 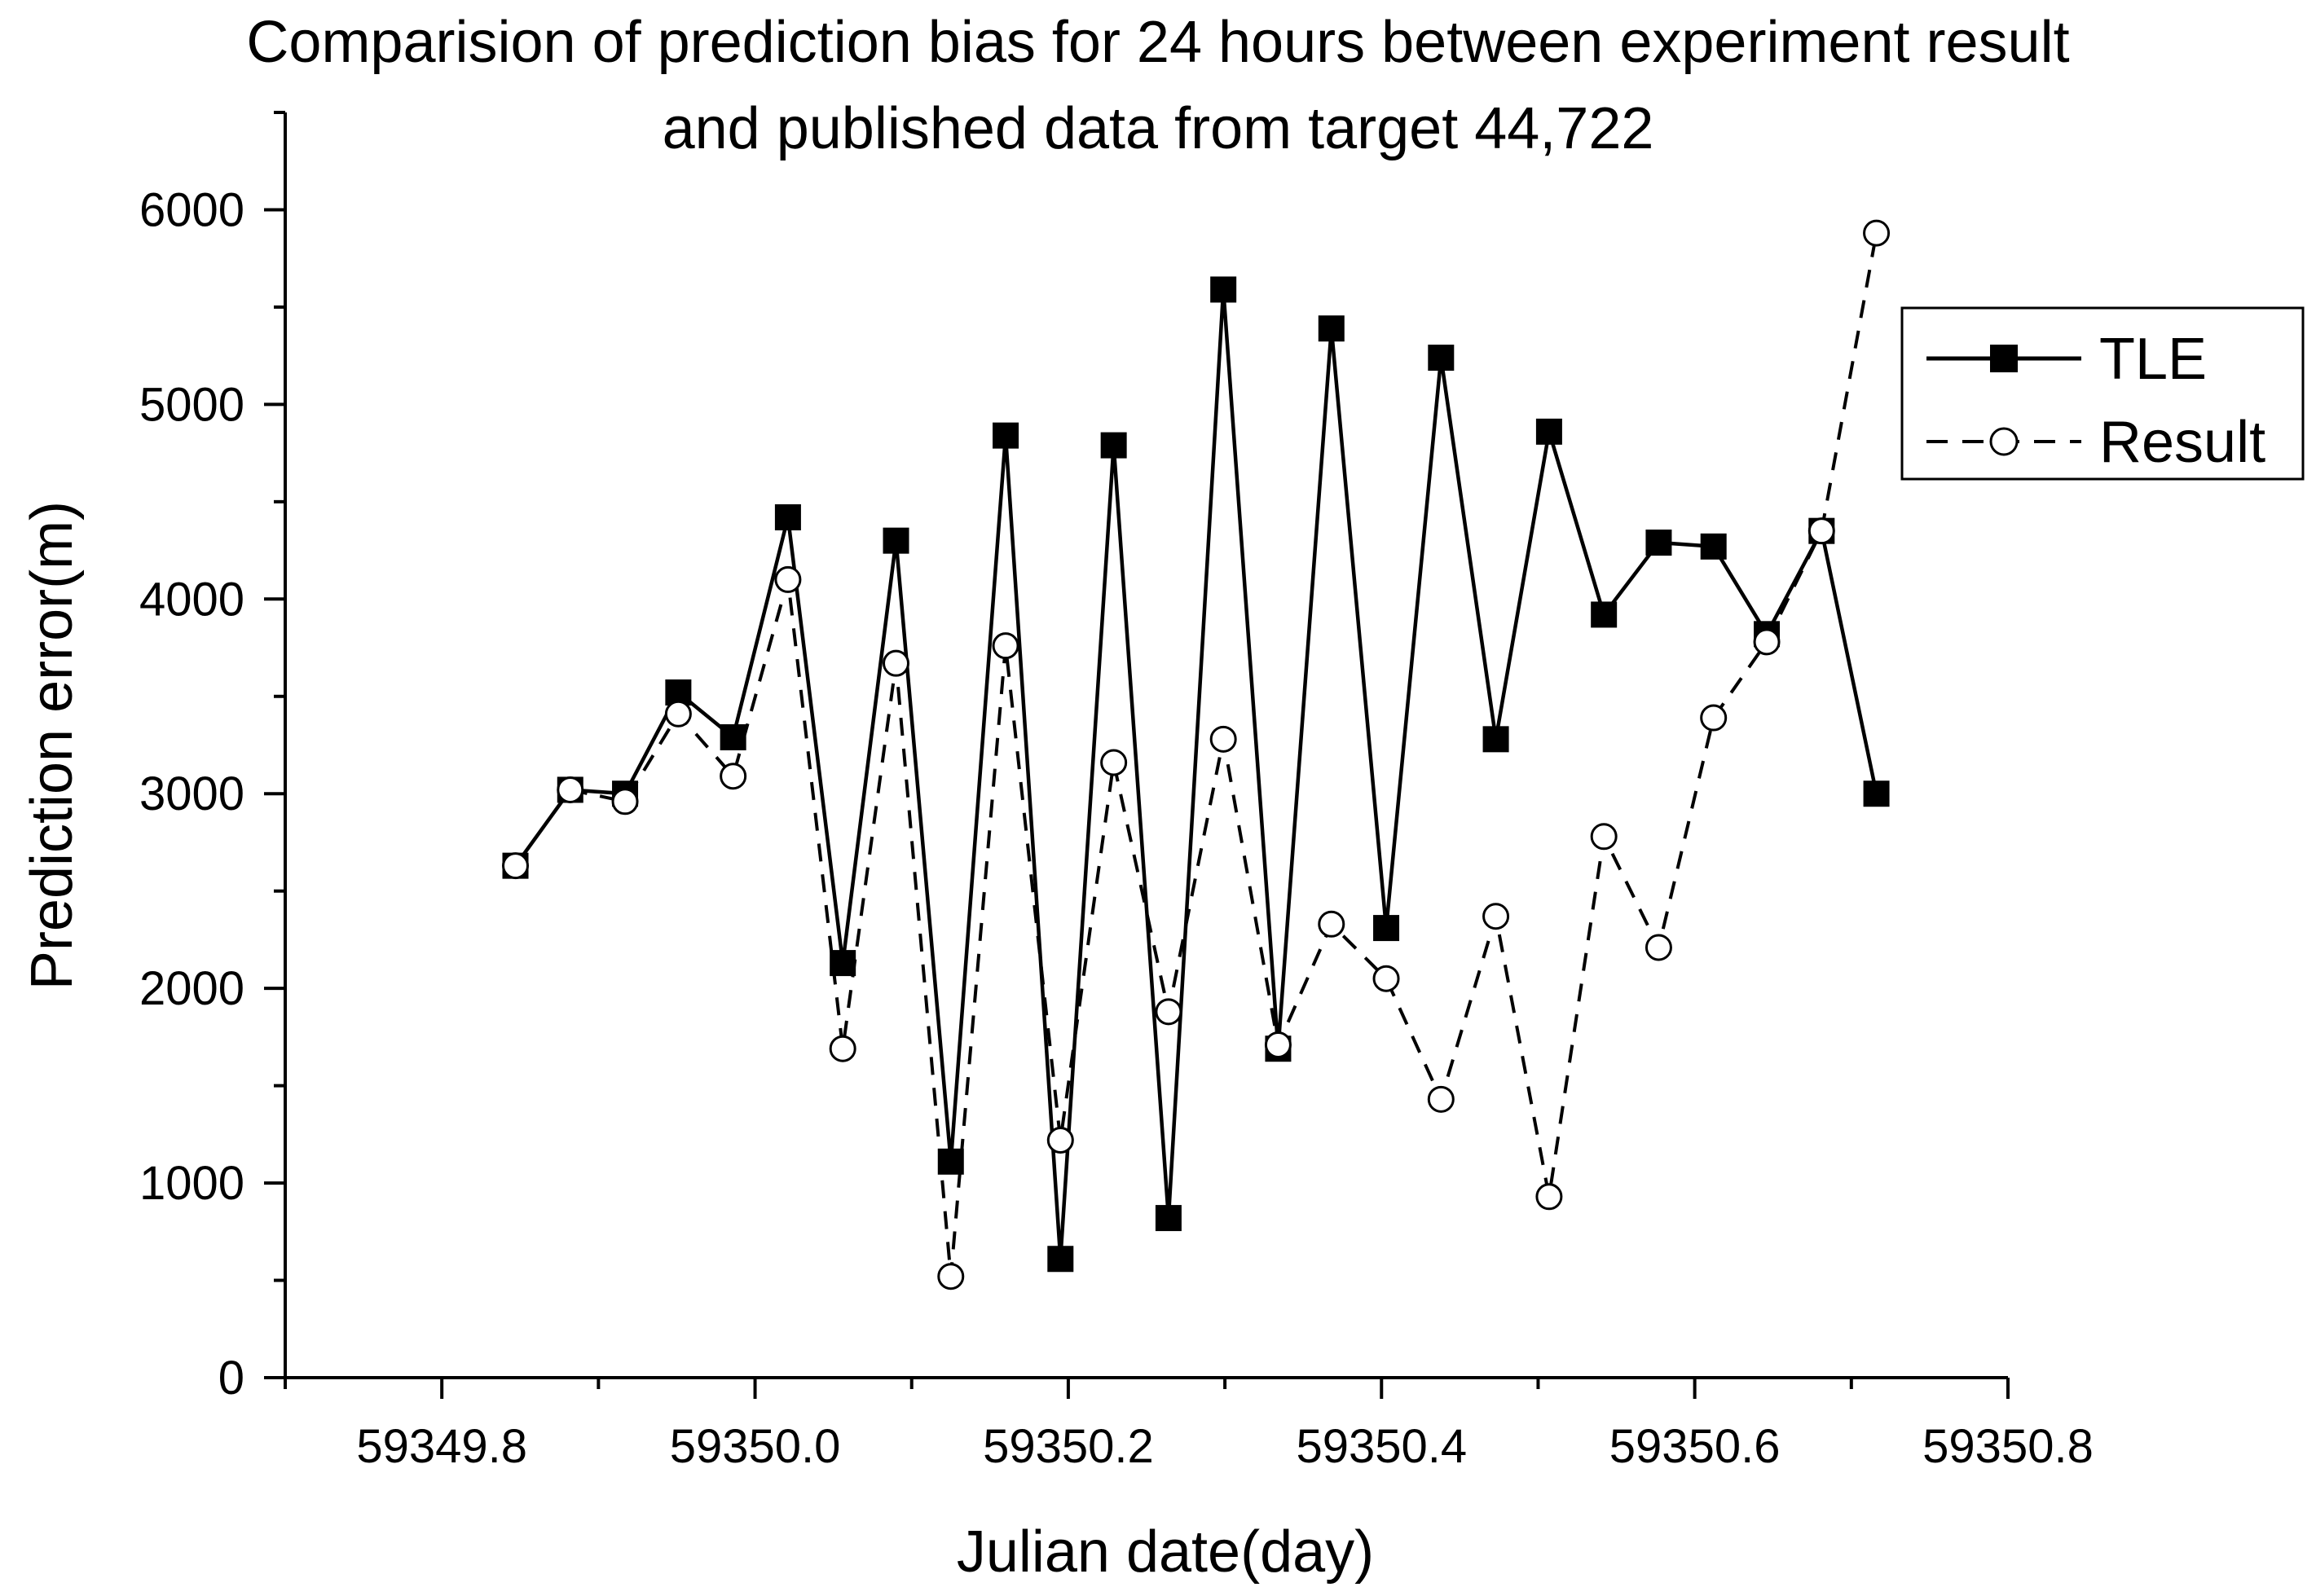 What do you see at coordinates (191, 1183) in the screenshot?
I see `y-tick-label: 1000` at bounding box center [191, 1183].